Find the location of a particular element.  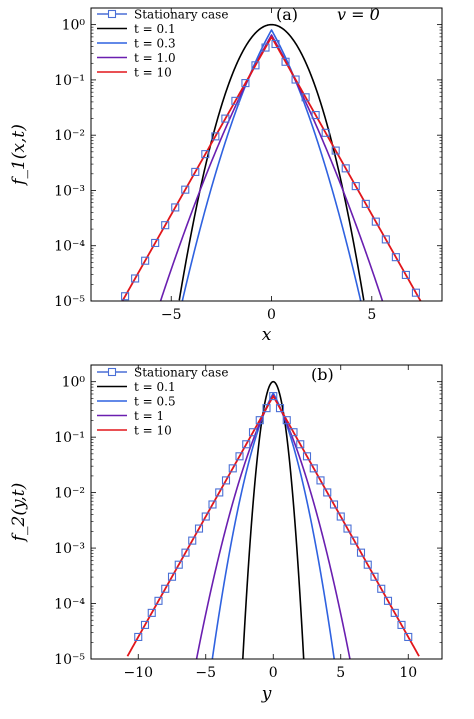

panel-label: (a) is located at coordinates (287, 14).